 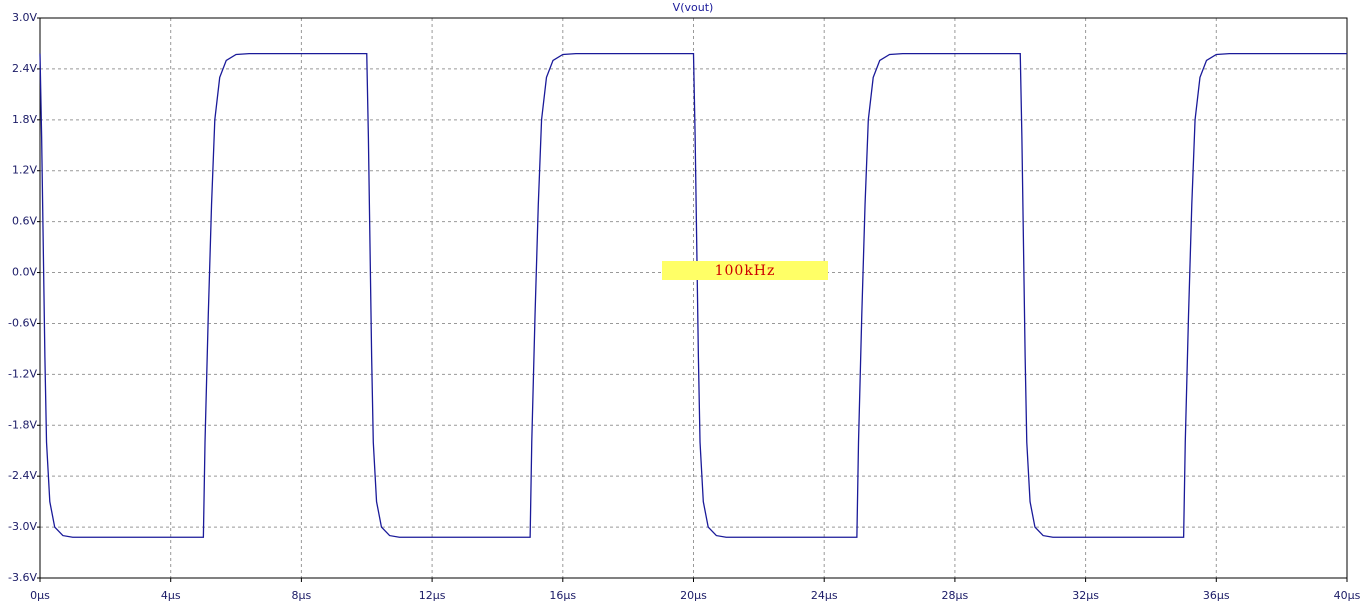 I want to click on x-tick-label: 40µs, so click(x=1347, y=595).